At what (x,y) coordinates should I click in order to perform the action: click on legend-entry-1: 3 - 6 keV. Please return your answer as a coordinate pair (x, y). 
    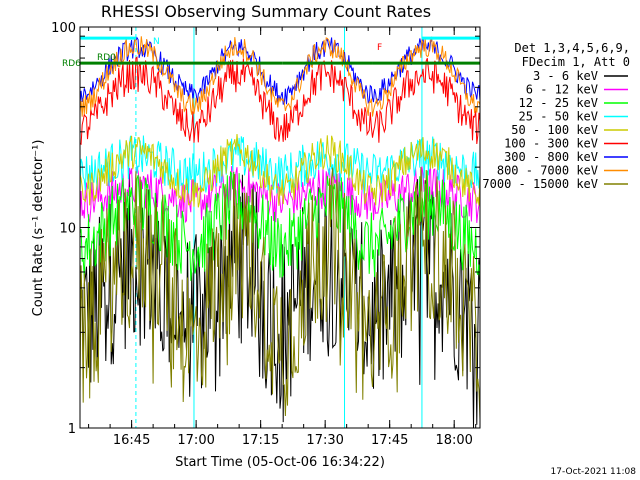
    Looking at the image, I should click on (565, 76).